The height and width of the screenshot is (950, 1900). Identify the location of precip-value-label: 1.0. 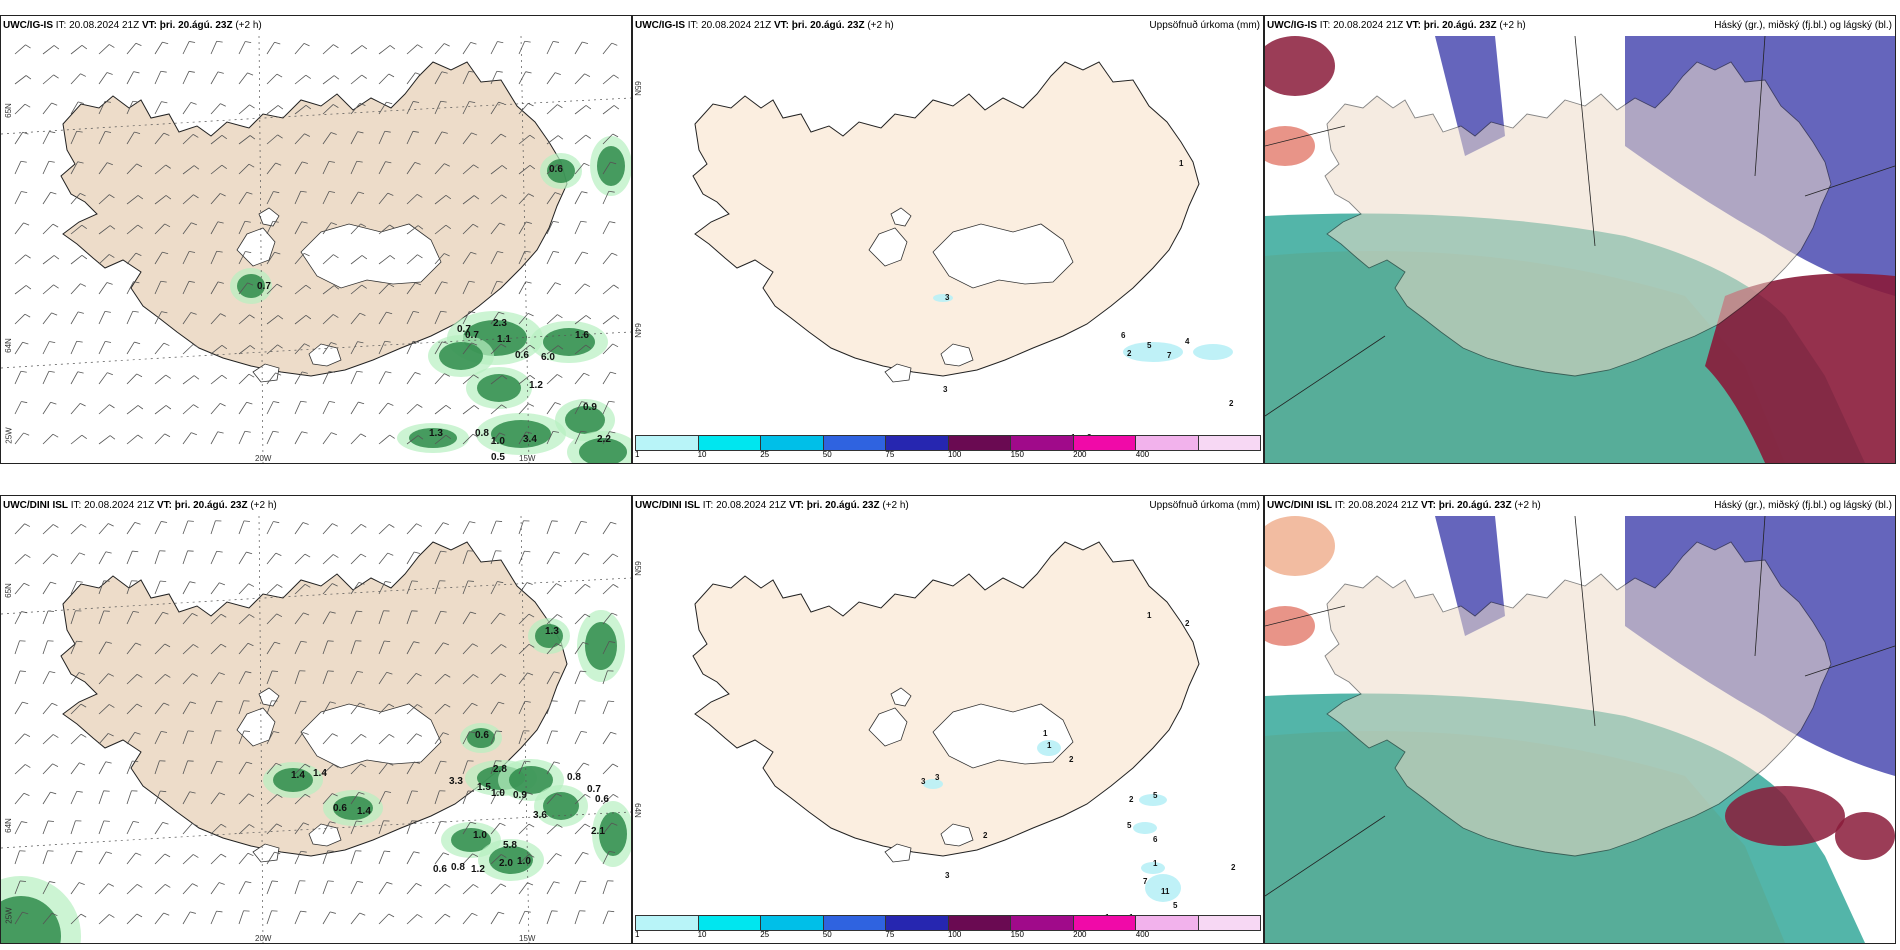
(498, 441).